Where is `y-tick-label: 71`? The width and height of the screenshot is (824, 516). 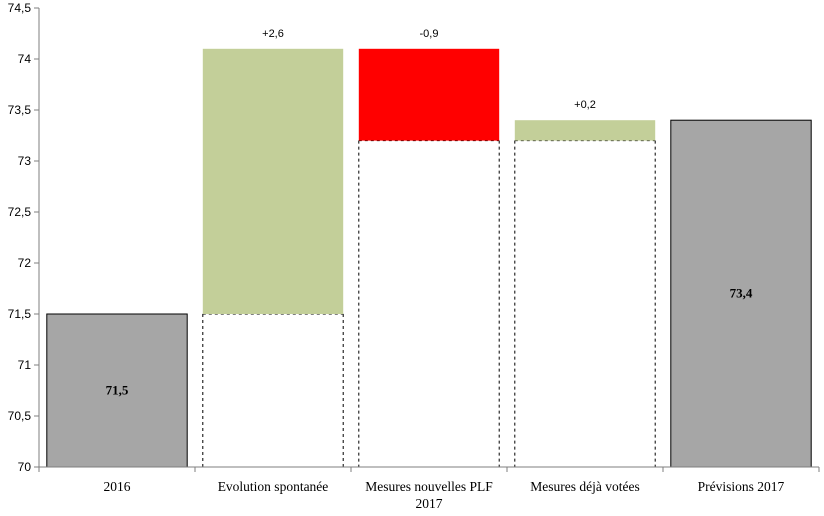
y-tick-label: 71 is located at coordinates (25, 365).